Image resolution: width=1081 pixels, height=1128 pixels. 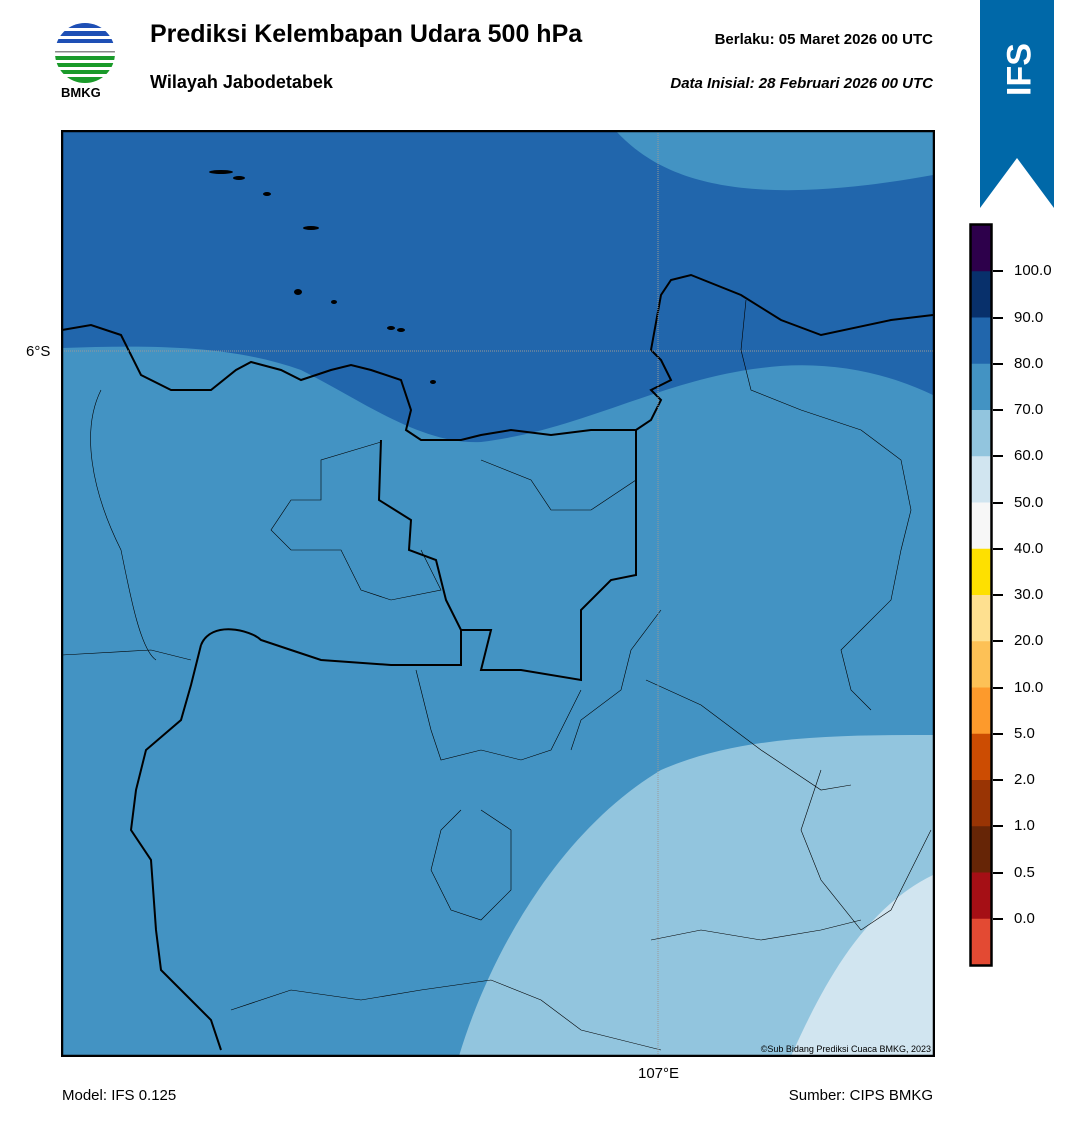 What do you see at coordinates (1024, 733) in the screenshot?
I see `colorbar-label: 5.0` at bounding box center [1024, 733].